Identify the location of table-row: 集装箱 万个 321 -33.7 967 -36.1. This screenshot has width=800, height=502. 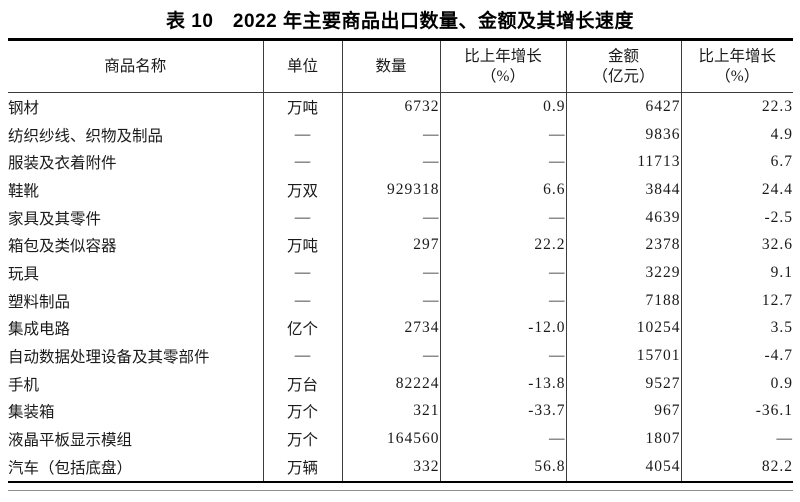
(400, 411).